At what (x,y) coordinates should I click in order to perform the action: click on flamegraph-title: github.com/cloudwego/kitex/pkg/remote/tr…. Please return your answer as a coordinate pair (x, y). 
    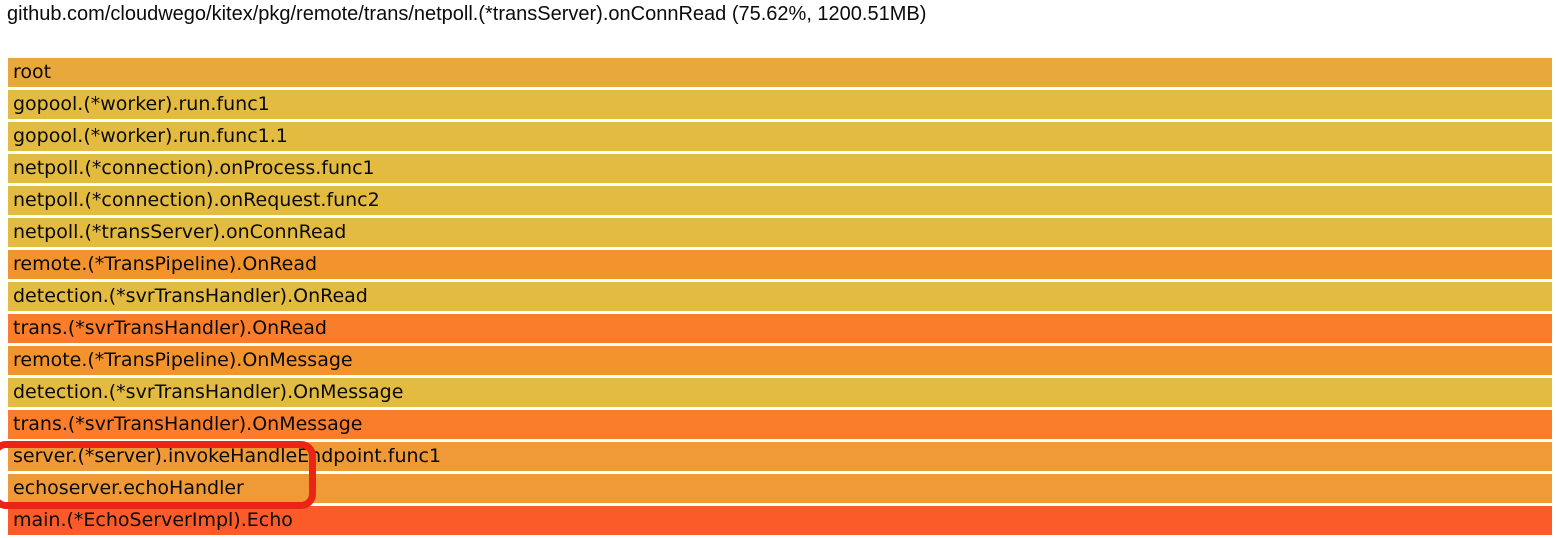
    Looking at the image, I should click on (467, 14).